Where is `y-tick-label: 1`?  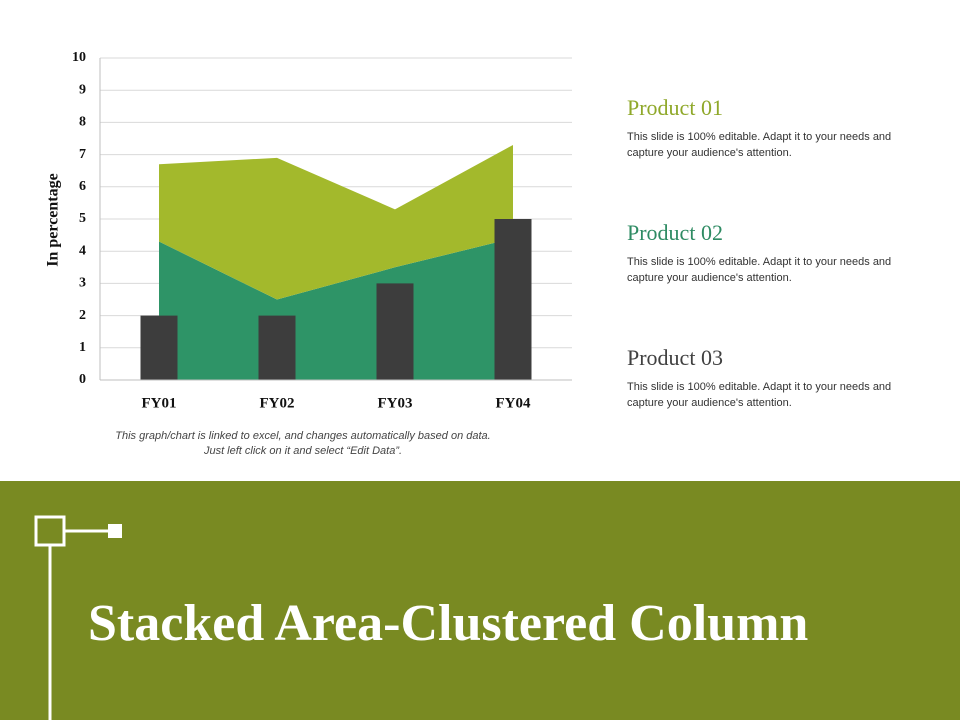 y-tick-label: 1 is located at coordinates (82, 347).